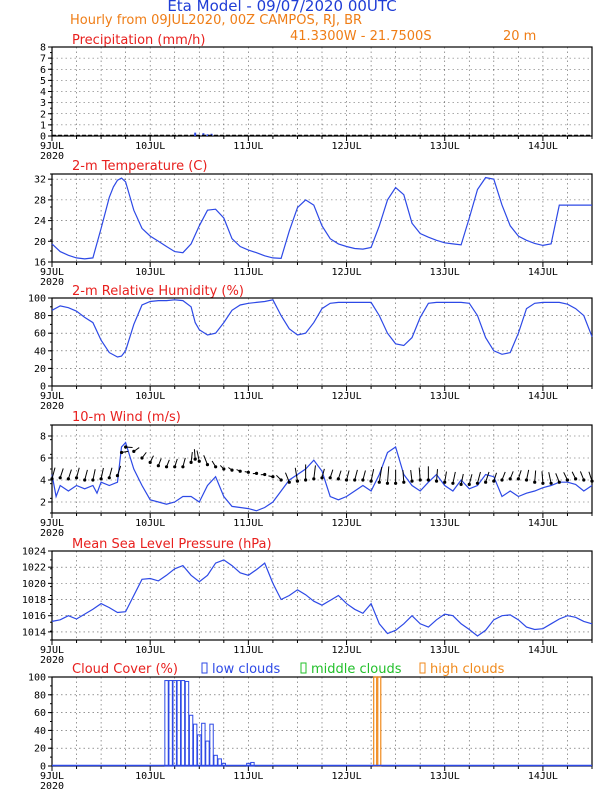 This screenshot has height=792, width=612. Describe the element at coordinates (125, 669) in the screenshot. I see `panel-title: Cloud Cover (%)` at that location.